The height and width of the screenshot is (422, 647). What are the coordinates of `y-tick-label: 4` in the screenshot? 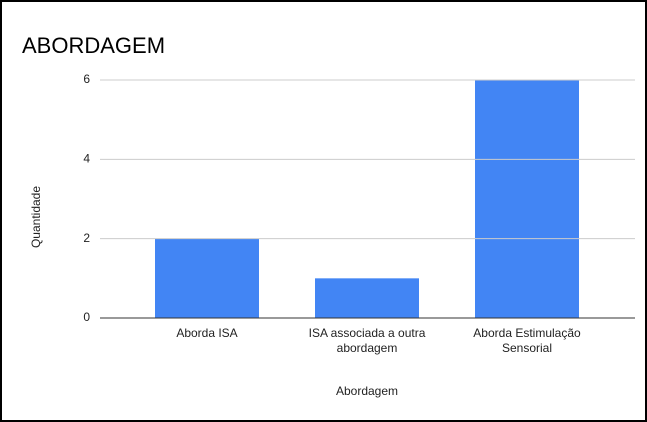 It's located at (86, 159).